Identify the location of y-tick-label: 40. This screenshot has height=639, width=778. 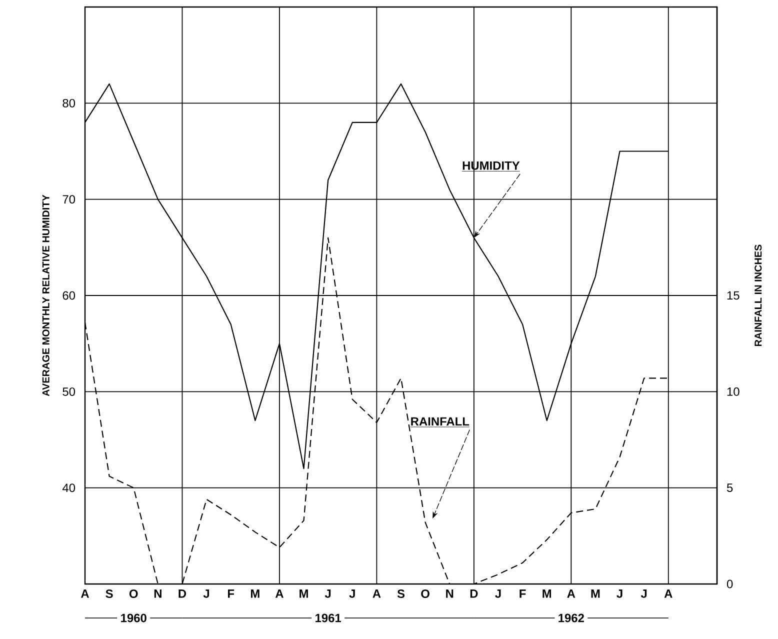
(69, 488).